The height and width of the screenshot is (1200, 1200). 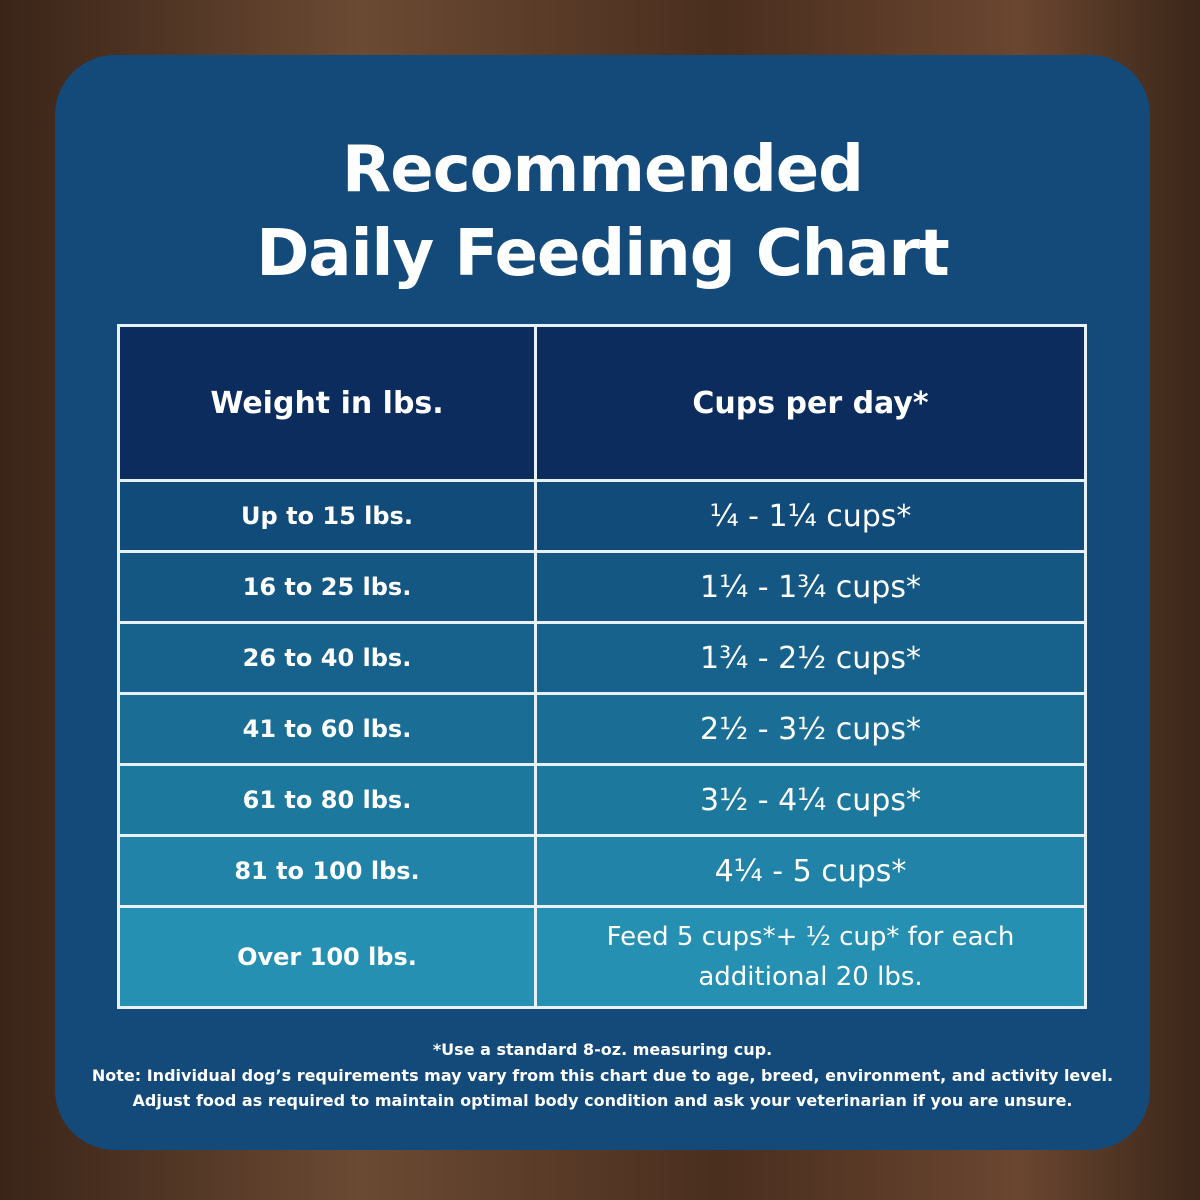 What do you see at coordinates (810, 658) in the screenshot?
I see `table-cell: 1¾ - 2½ cups*` at bounding box center [810, 658].